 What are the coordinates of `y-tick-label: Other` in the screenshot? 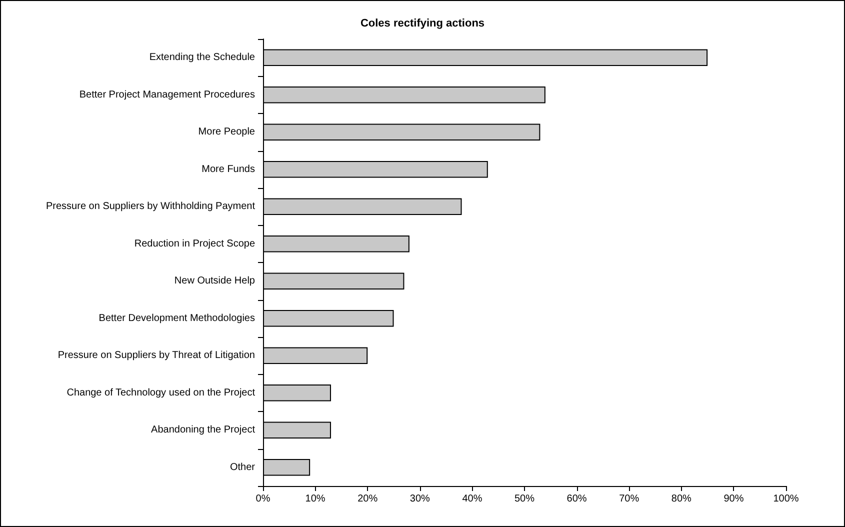 It's located at (243, 467).